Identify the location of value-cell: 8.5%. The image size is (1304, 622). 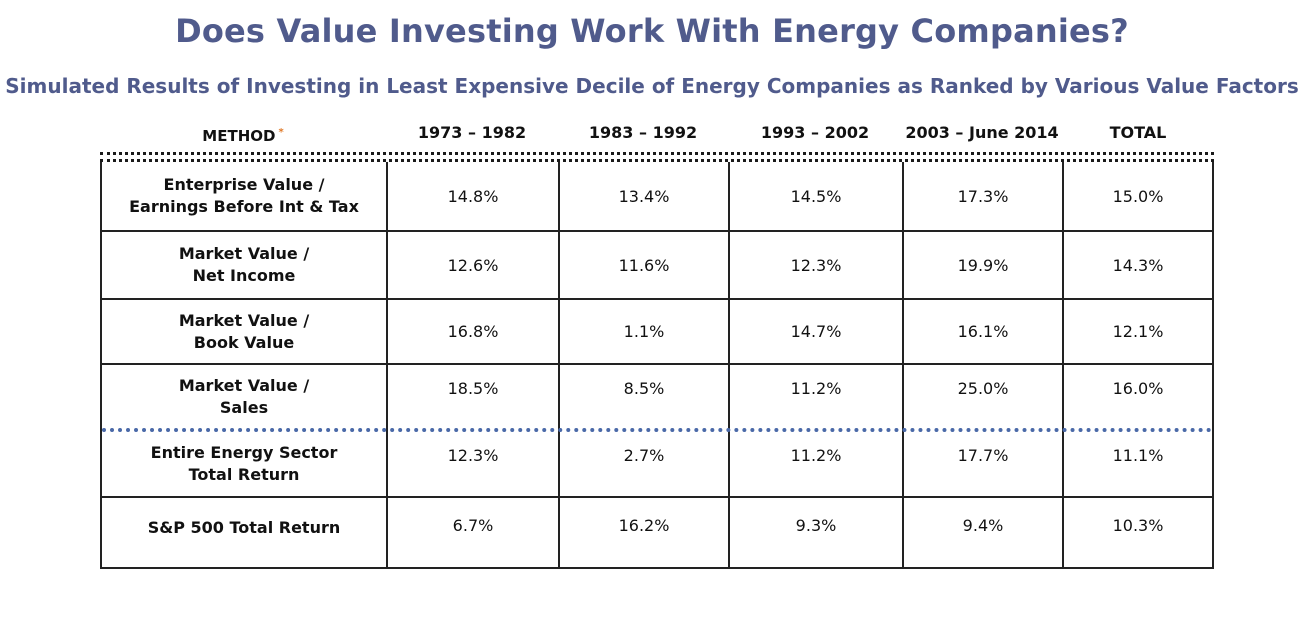
(644, 388).